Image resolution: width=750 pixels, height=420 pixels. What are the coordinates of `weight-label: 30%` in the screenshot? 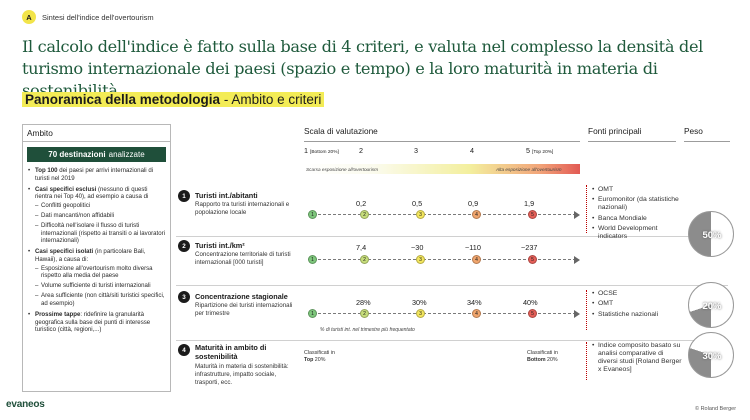 It's located at (712, 356).